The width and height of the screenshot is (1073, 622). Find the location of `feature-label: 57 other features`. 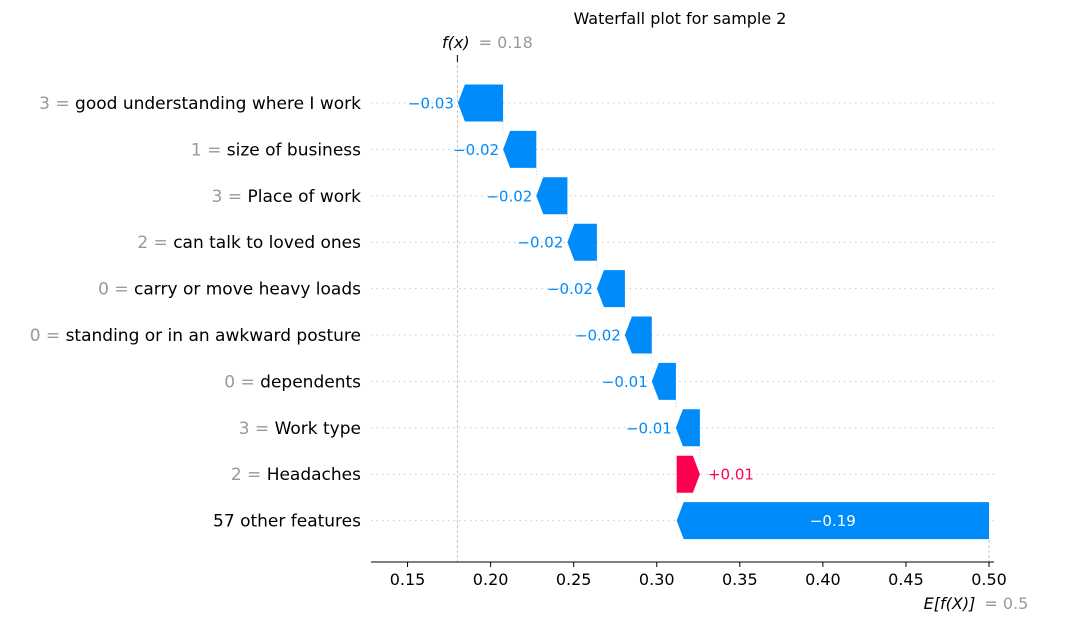

feature-label: 57 other features is located at coordinates (287, 522).